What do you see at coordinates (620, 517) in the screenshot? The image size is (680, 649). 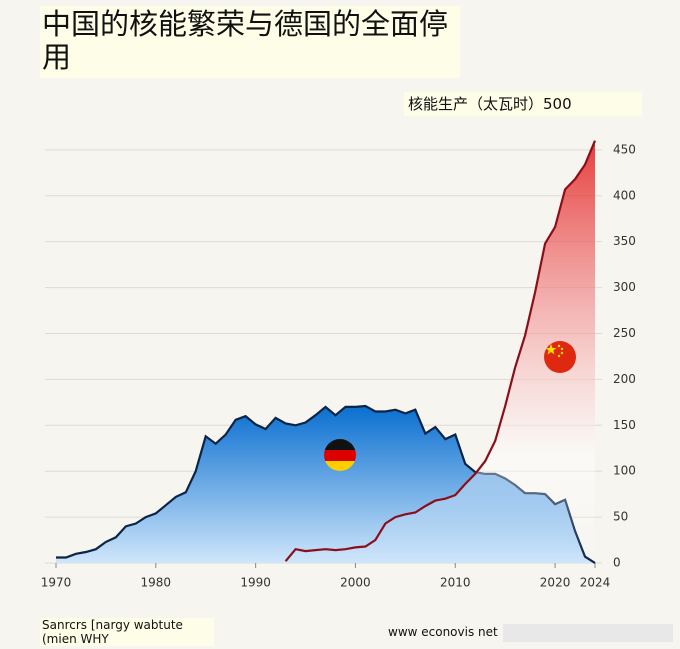 I see `y-tick-label: 50` at bounding box center [620, 517].